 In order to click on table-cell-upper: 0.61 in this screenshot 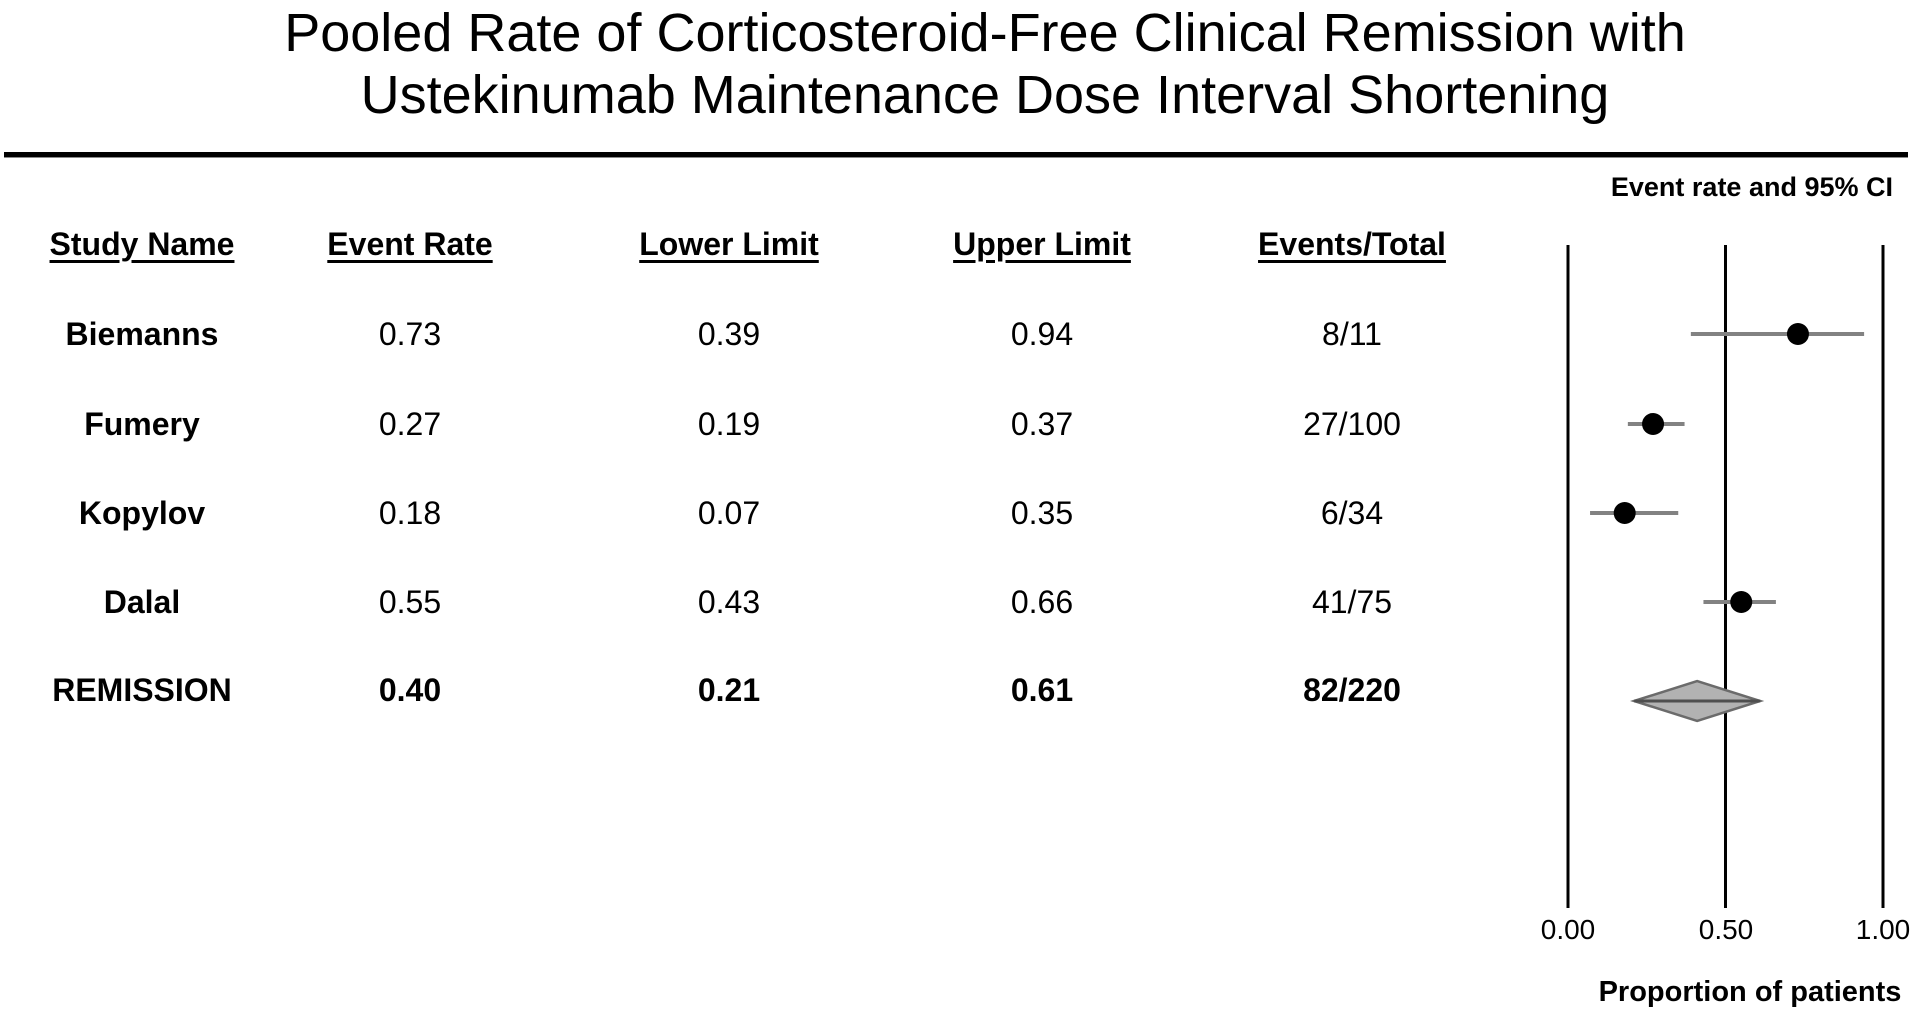, I will do `click(1042, 690)`.